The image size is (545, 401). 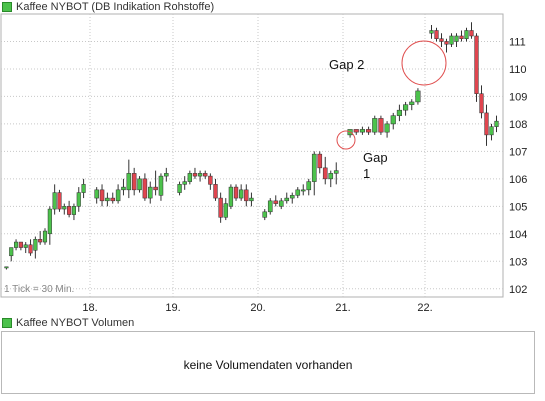 I want to click on y-tick-label: 102, so click(x=518, y=290).